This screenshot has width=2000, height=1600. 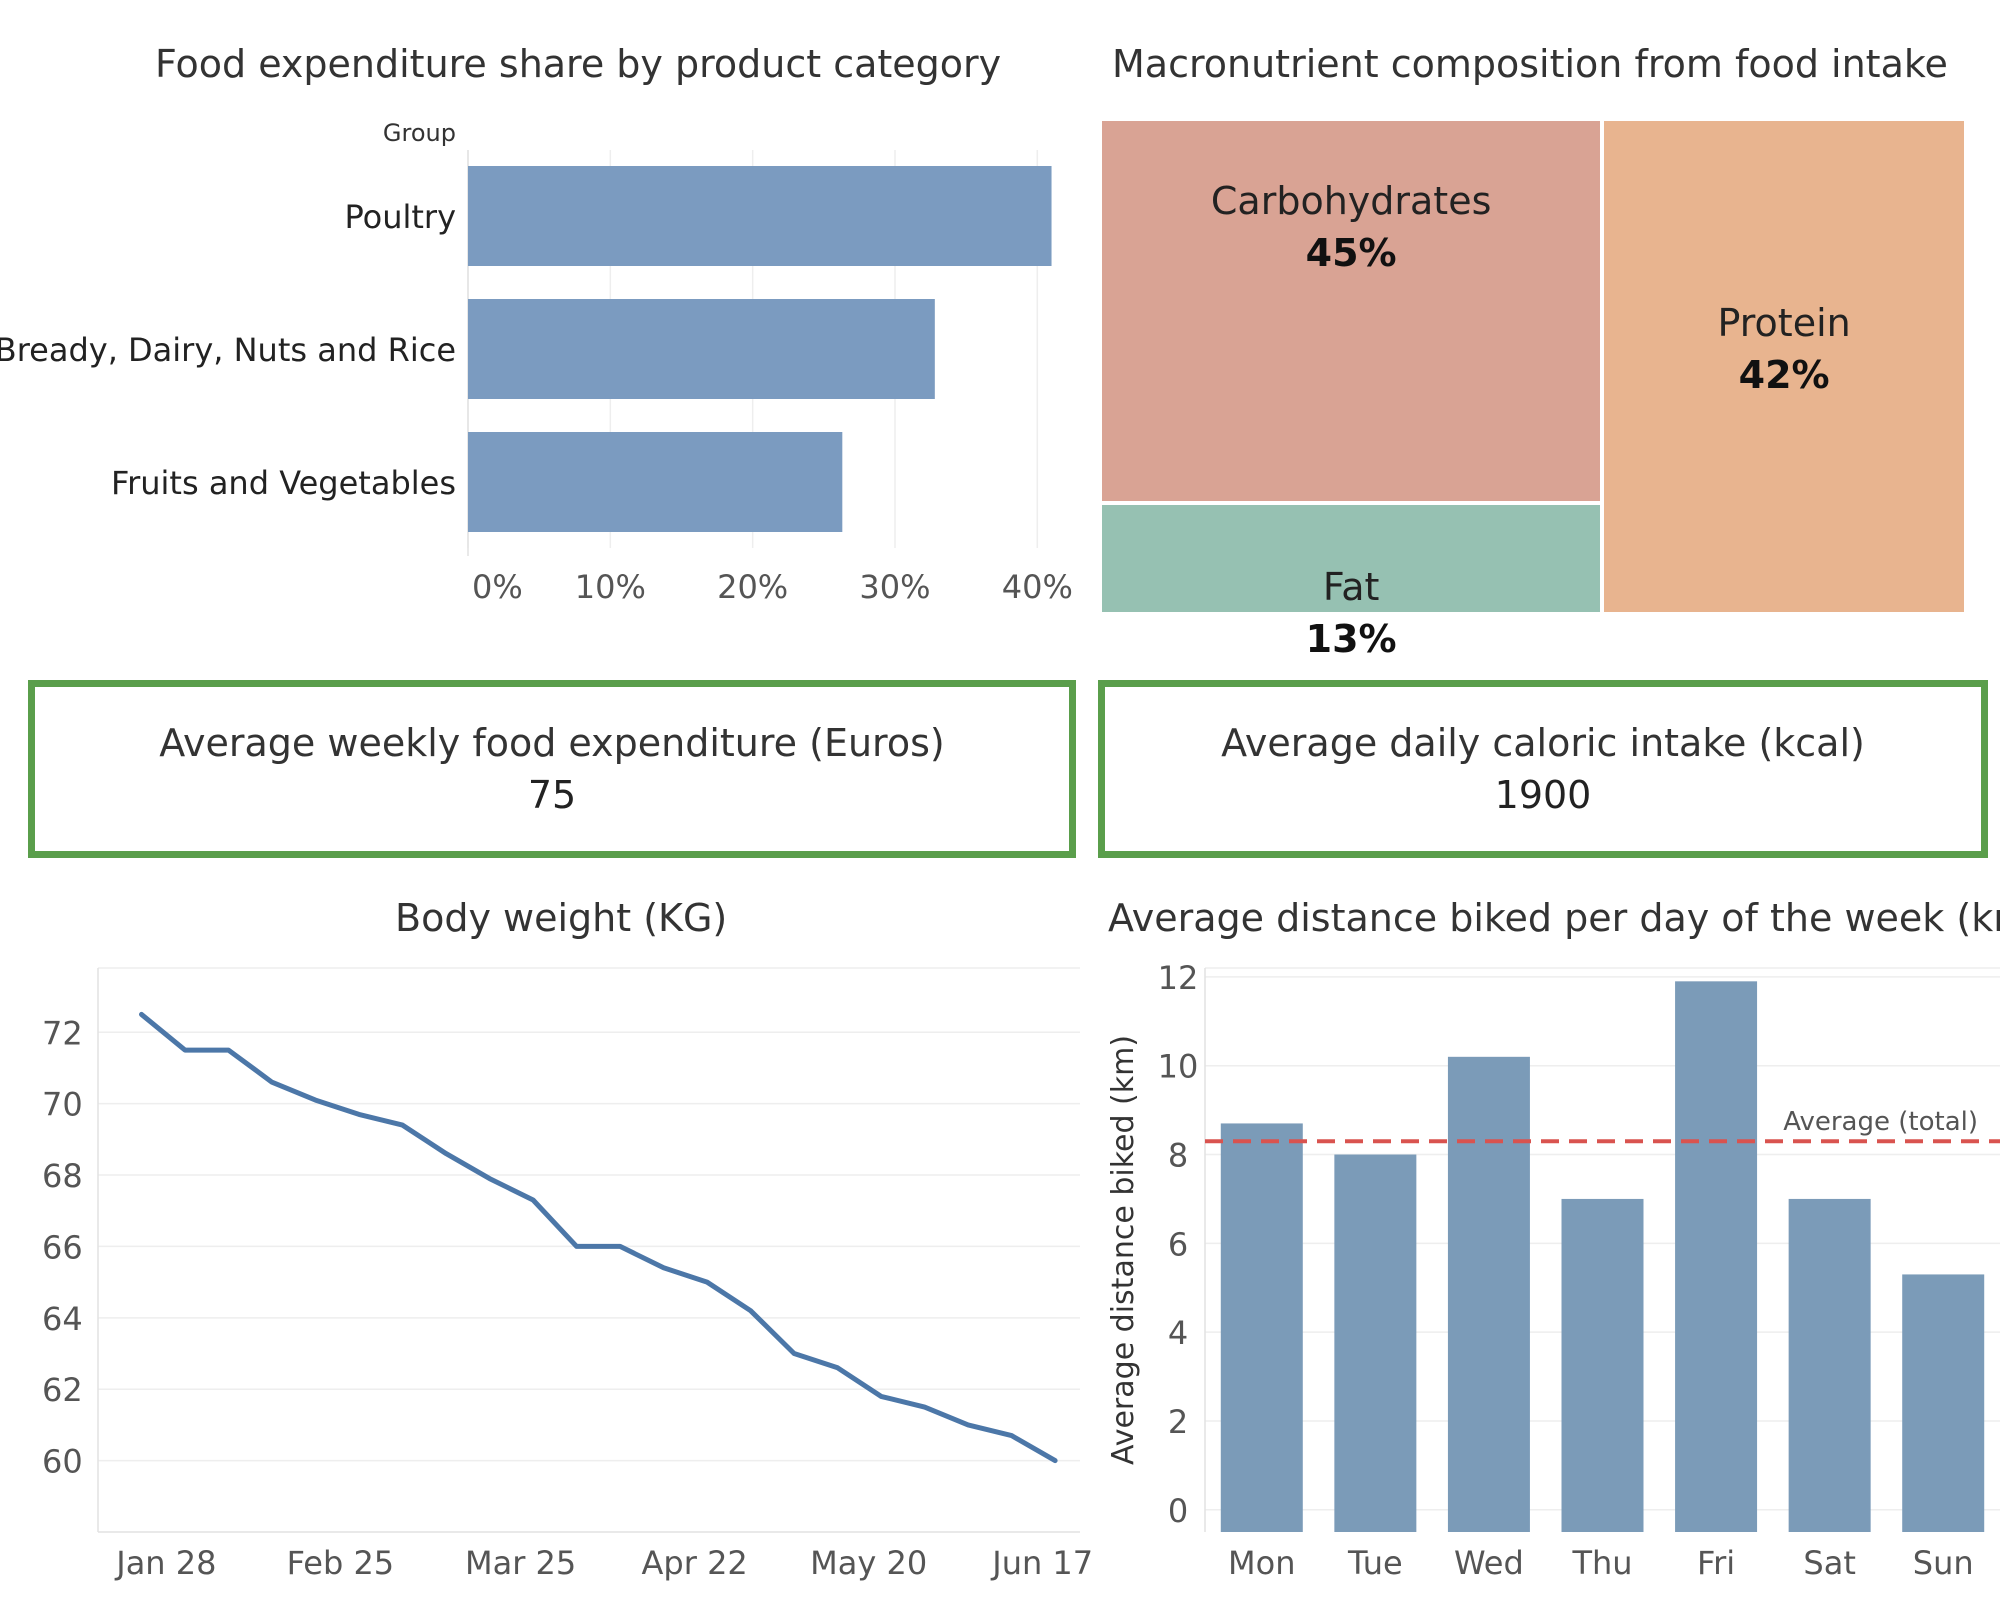 I want to click on y-tick-label: 72, so click(x=62, y=1033).